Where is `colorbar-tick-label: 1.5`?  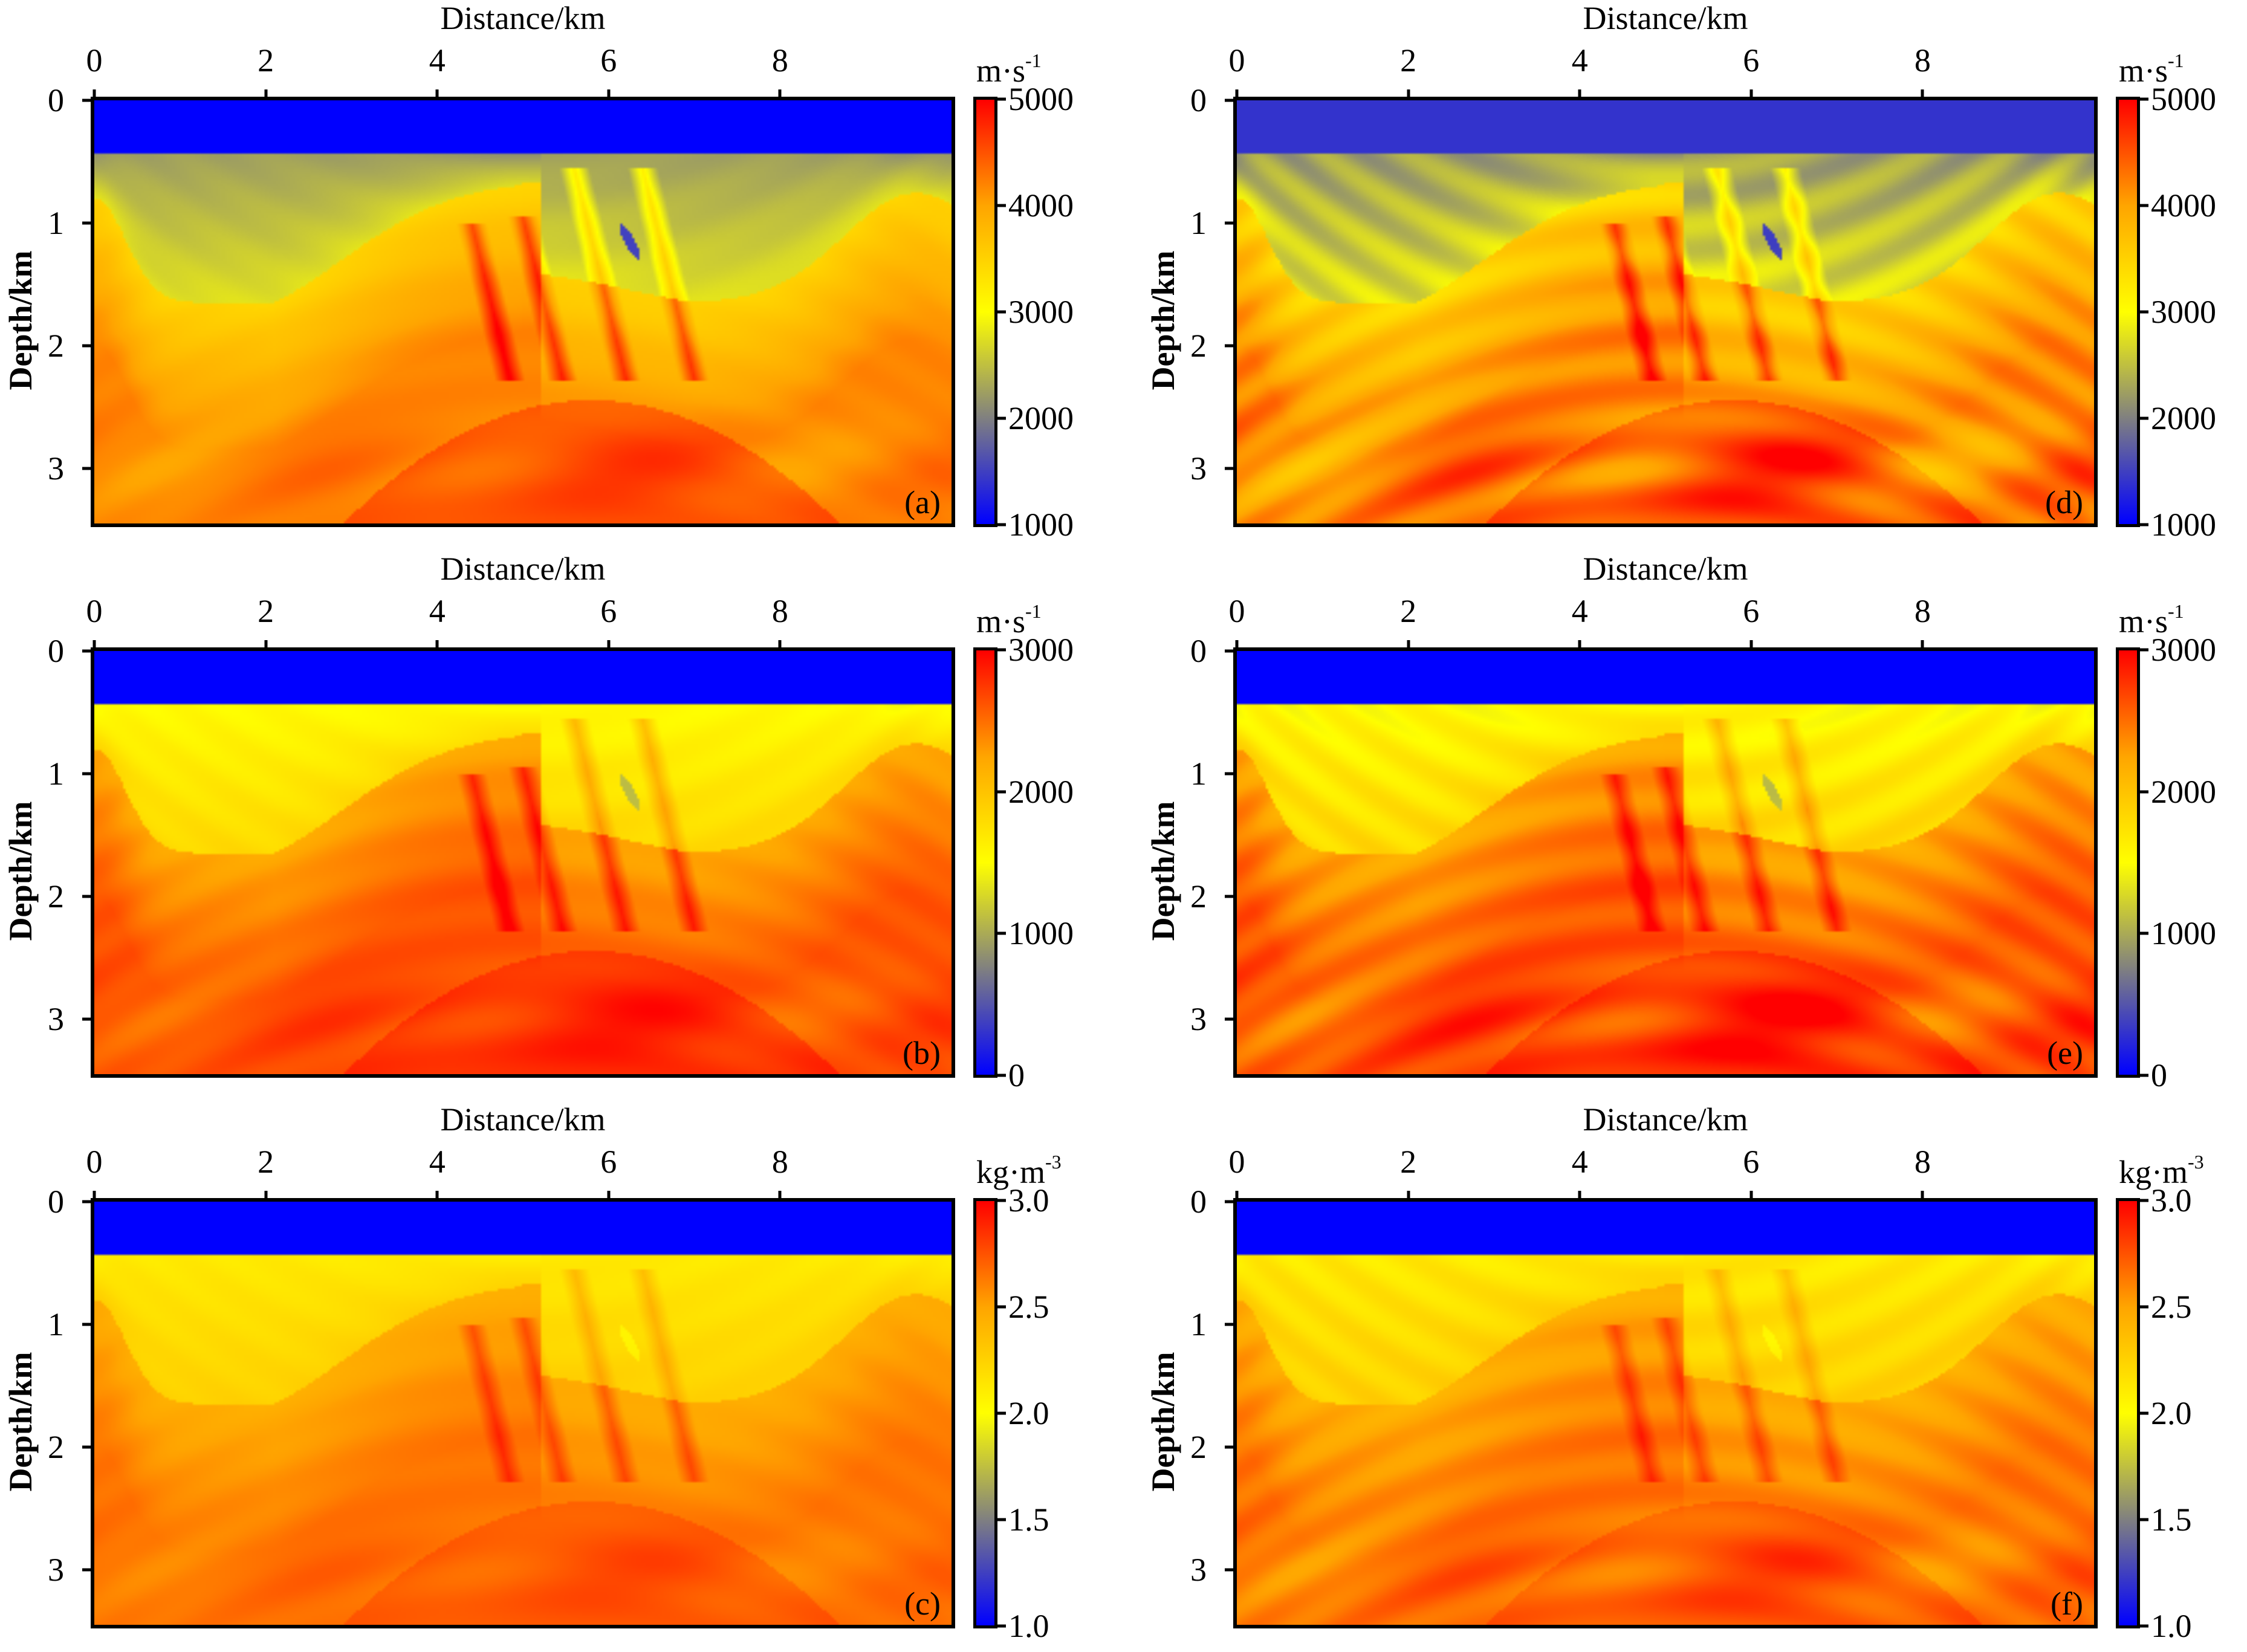 colorbar-tick-label: 1.5 is located at coordinates (1028, 1519).